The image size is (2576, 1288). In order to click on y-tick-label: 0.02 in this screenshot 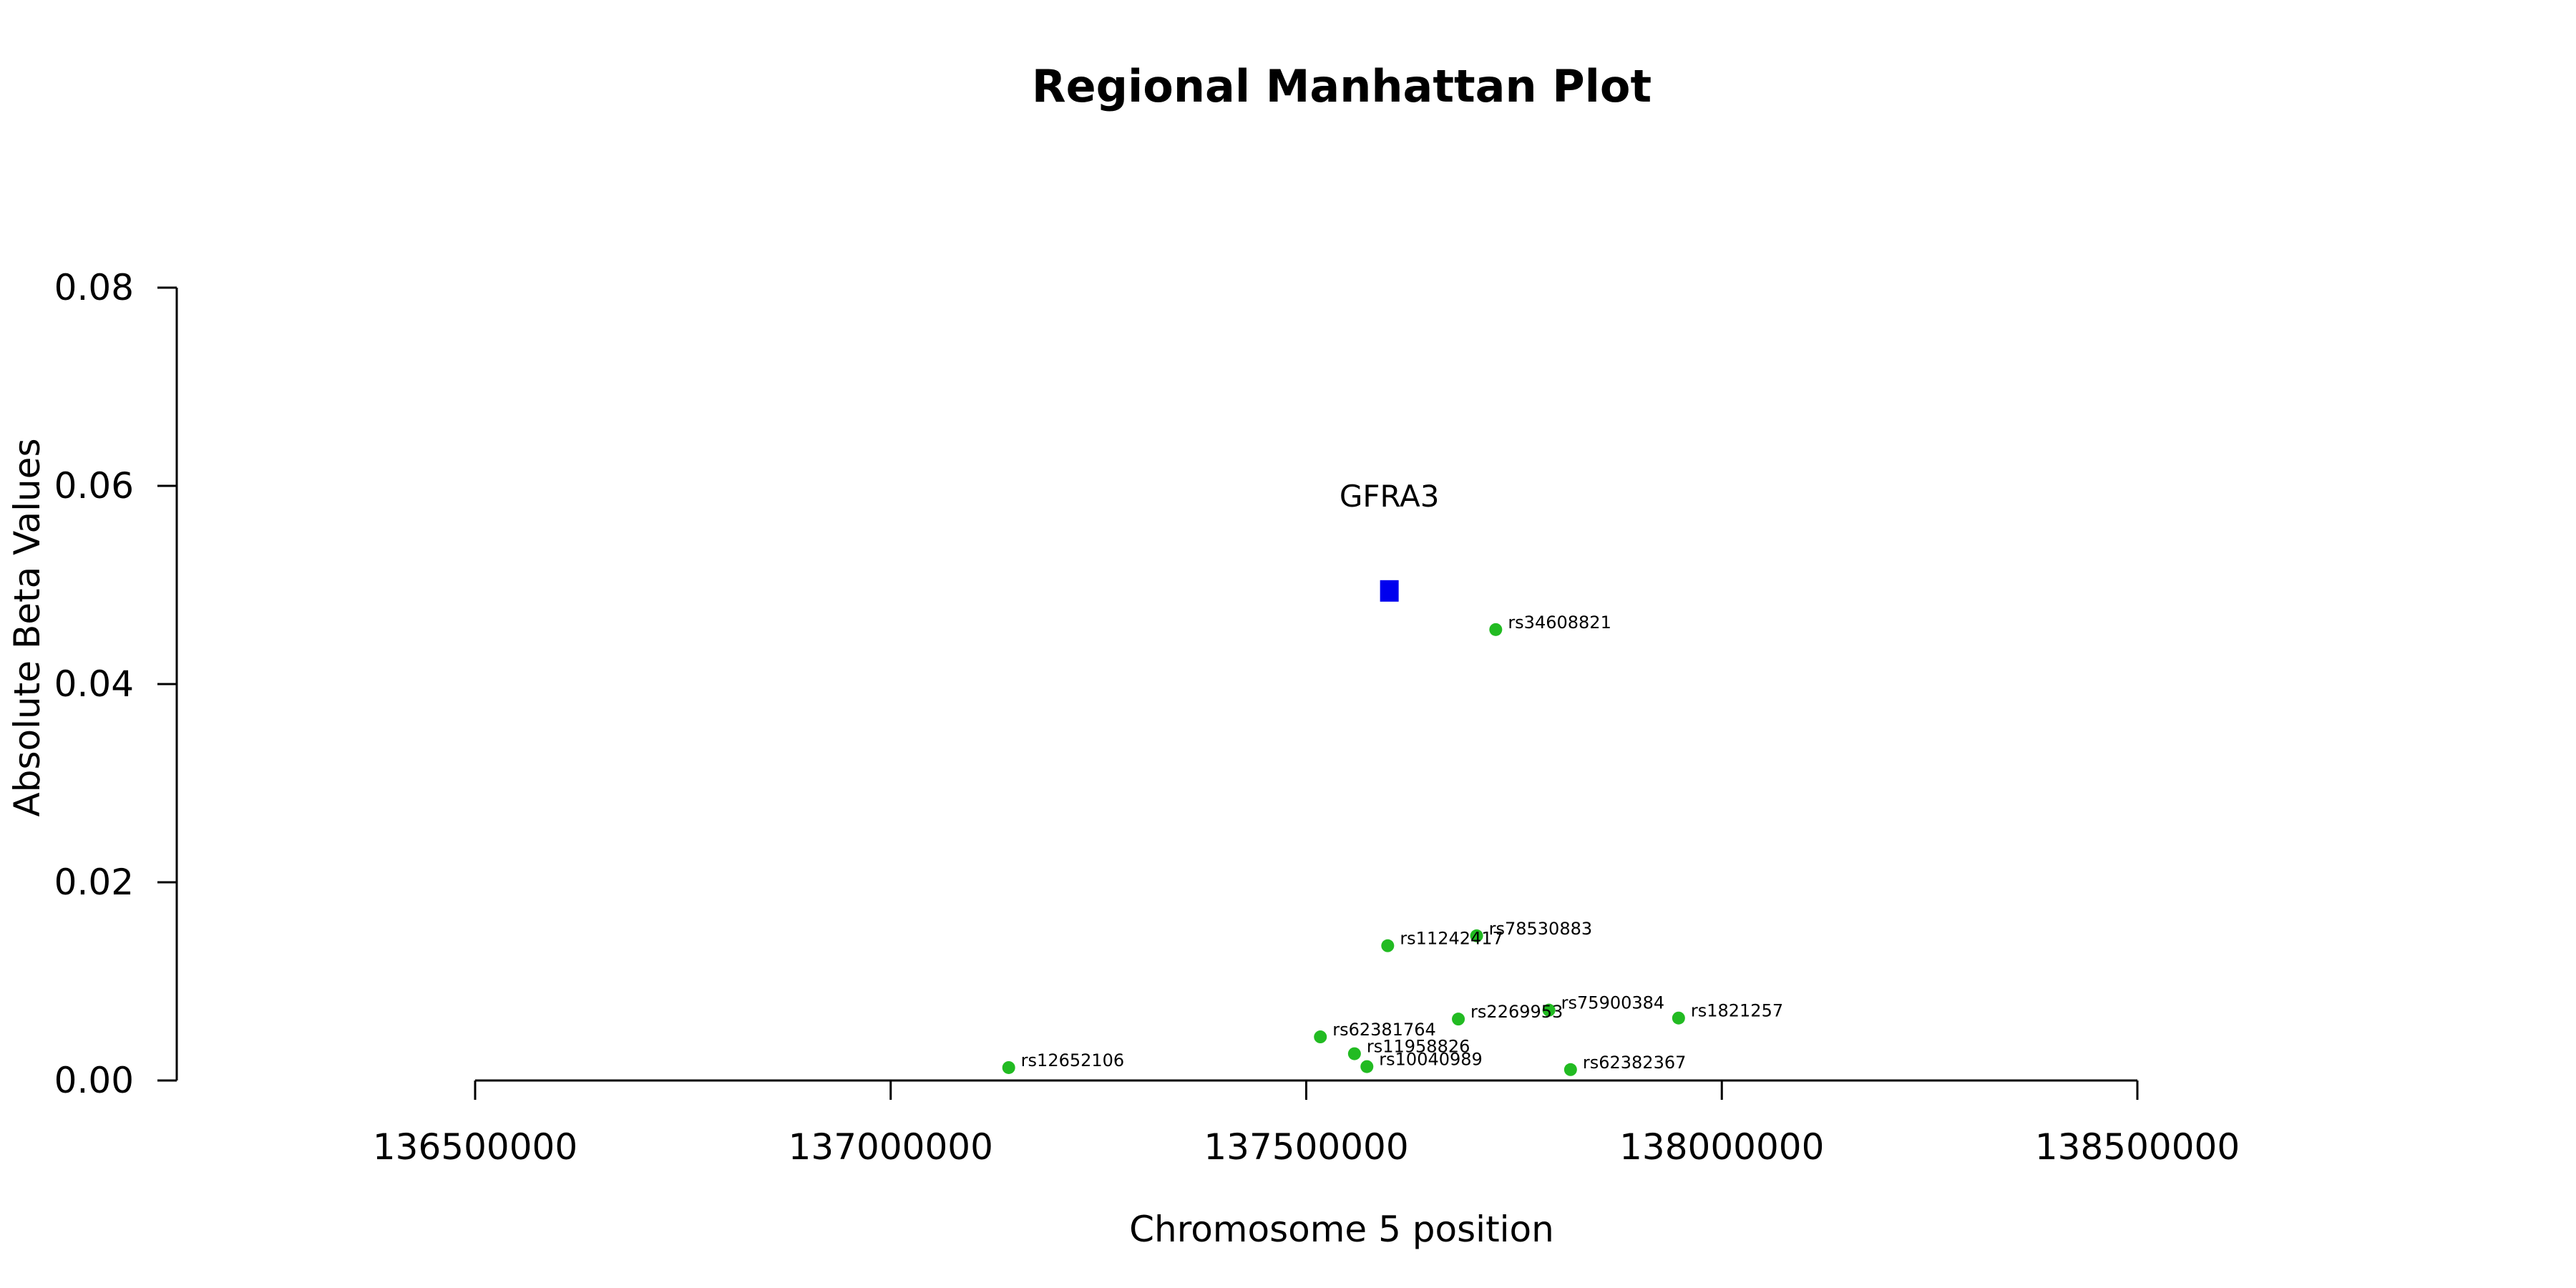, I will do `click(94, 882)`.